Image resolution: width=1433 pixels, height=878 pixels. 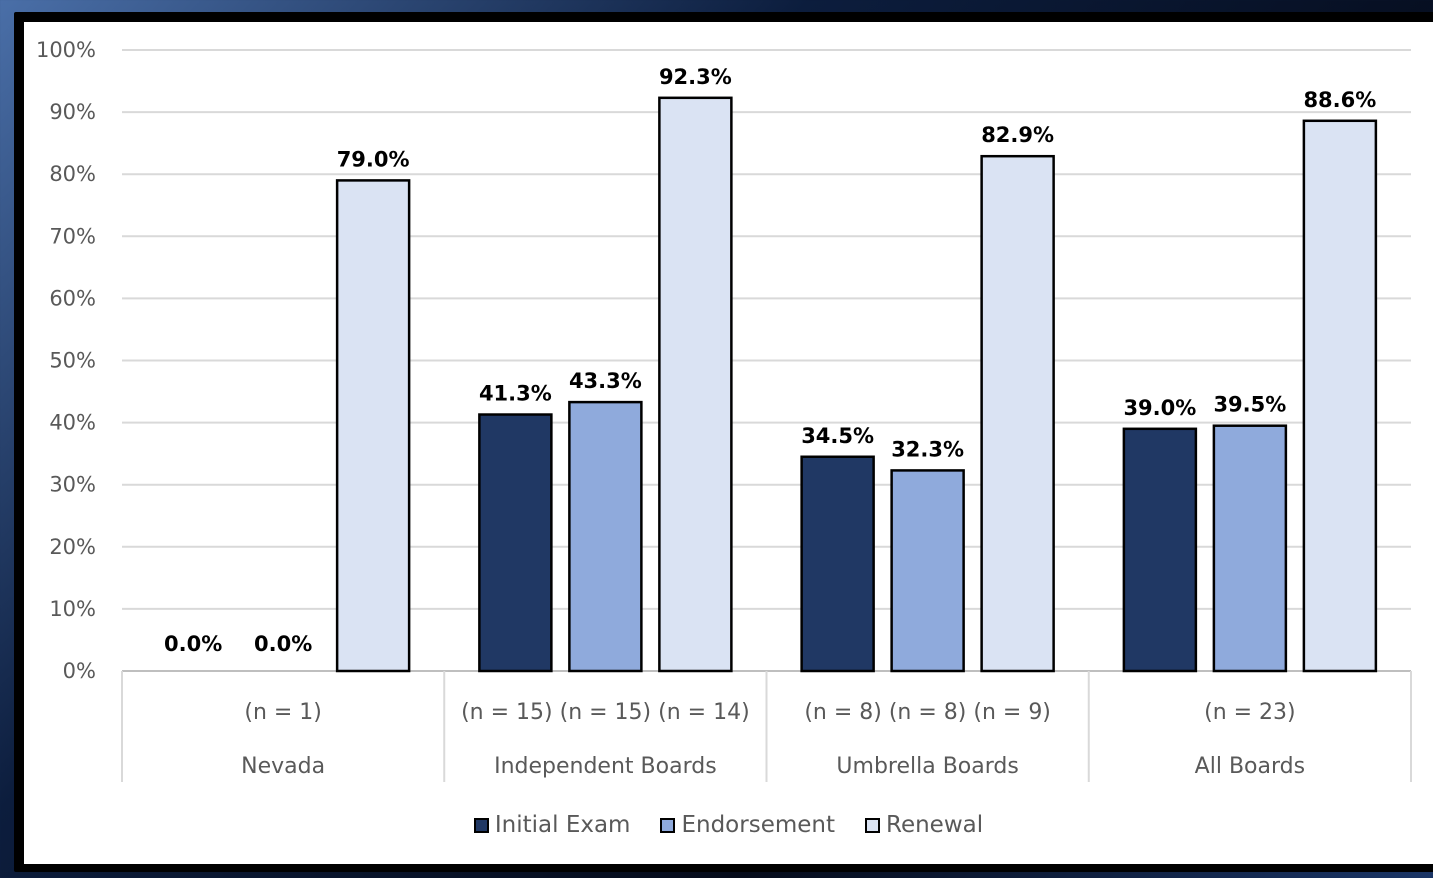 What do you see at coordinates (562, 825) in the screenshot?
I see `legend-label-initial-exam: Initial Exam` at bounding box center [562, 825].